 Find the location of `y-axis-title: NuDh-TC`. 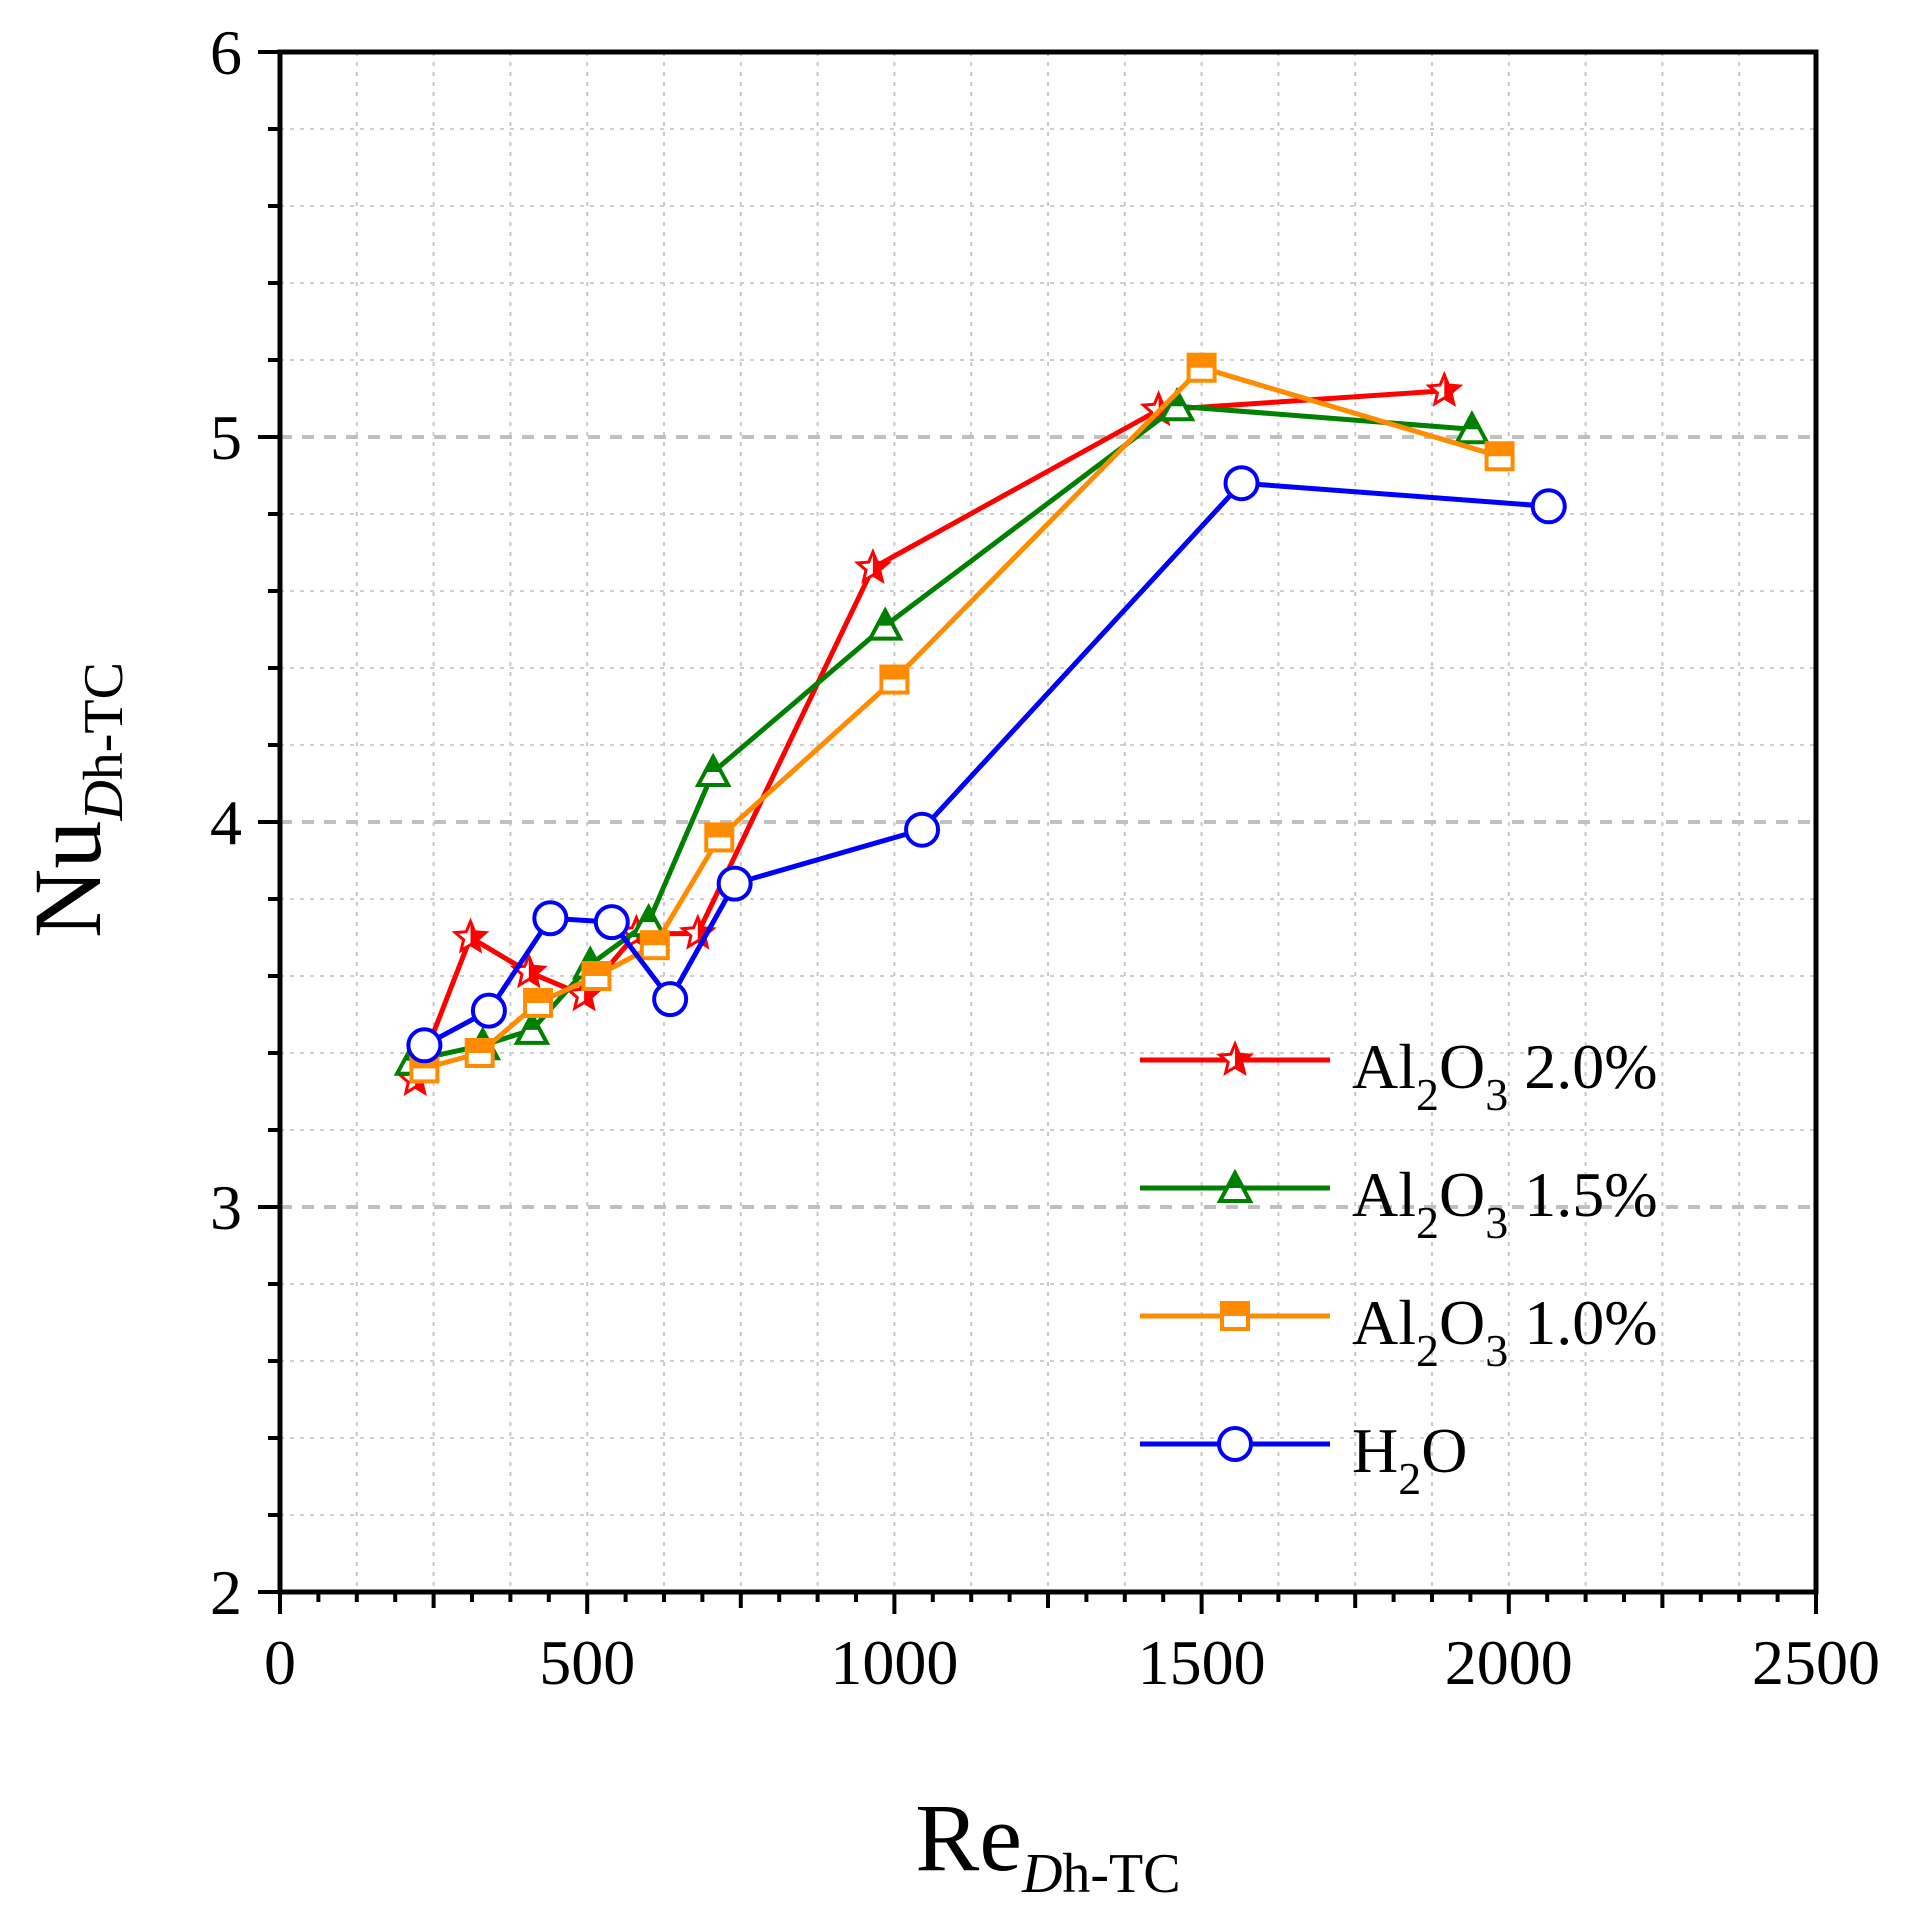

y-axis-title: NuDh-TC is located at coordinates (74, 800).